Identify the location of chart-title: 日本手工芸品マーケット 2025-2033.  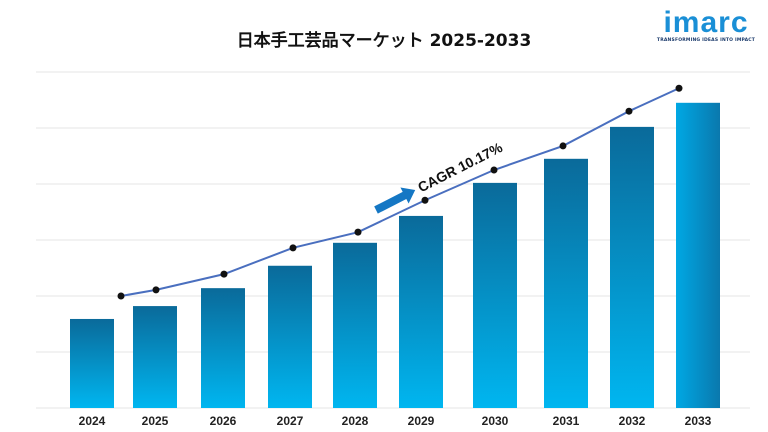
(384, 41).